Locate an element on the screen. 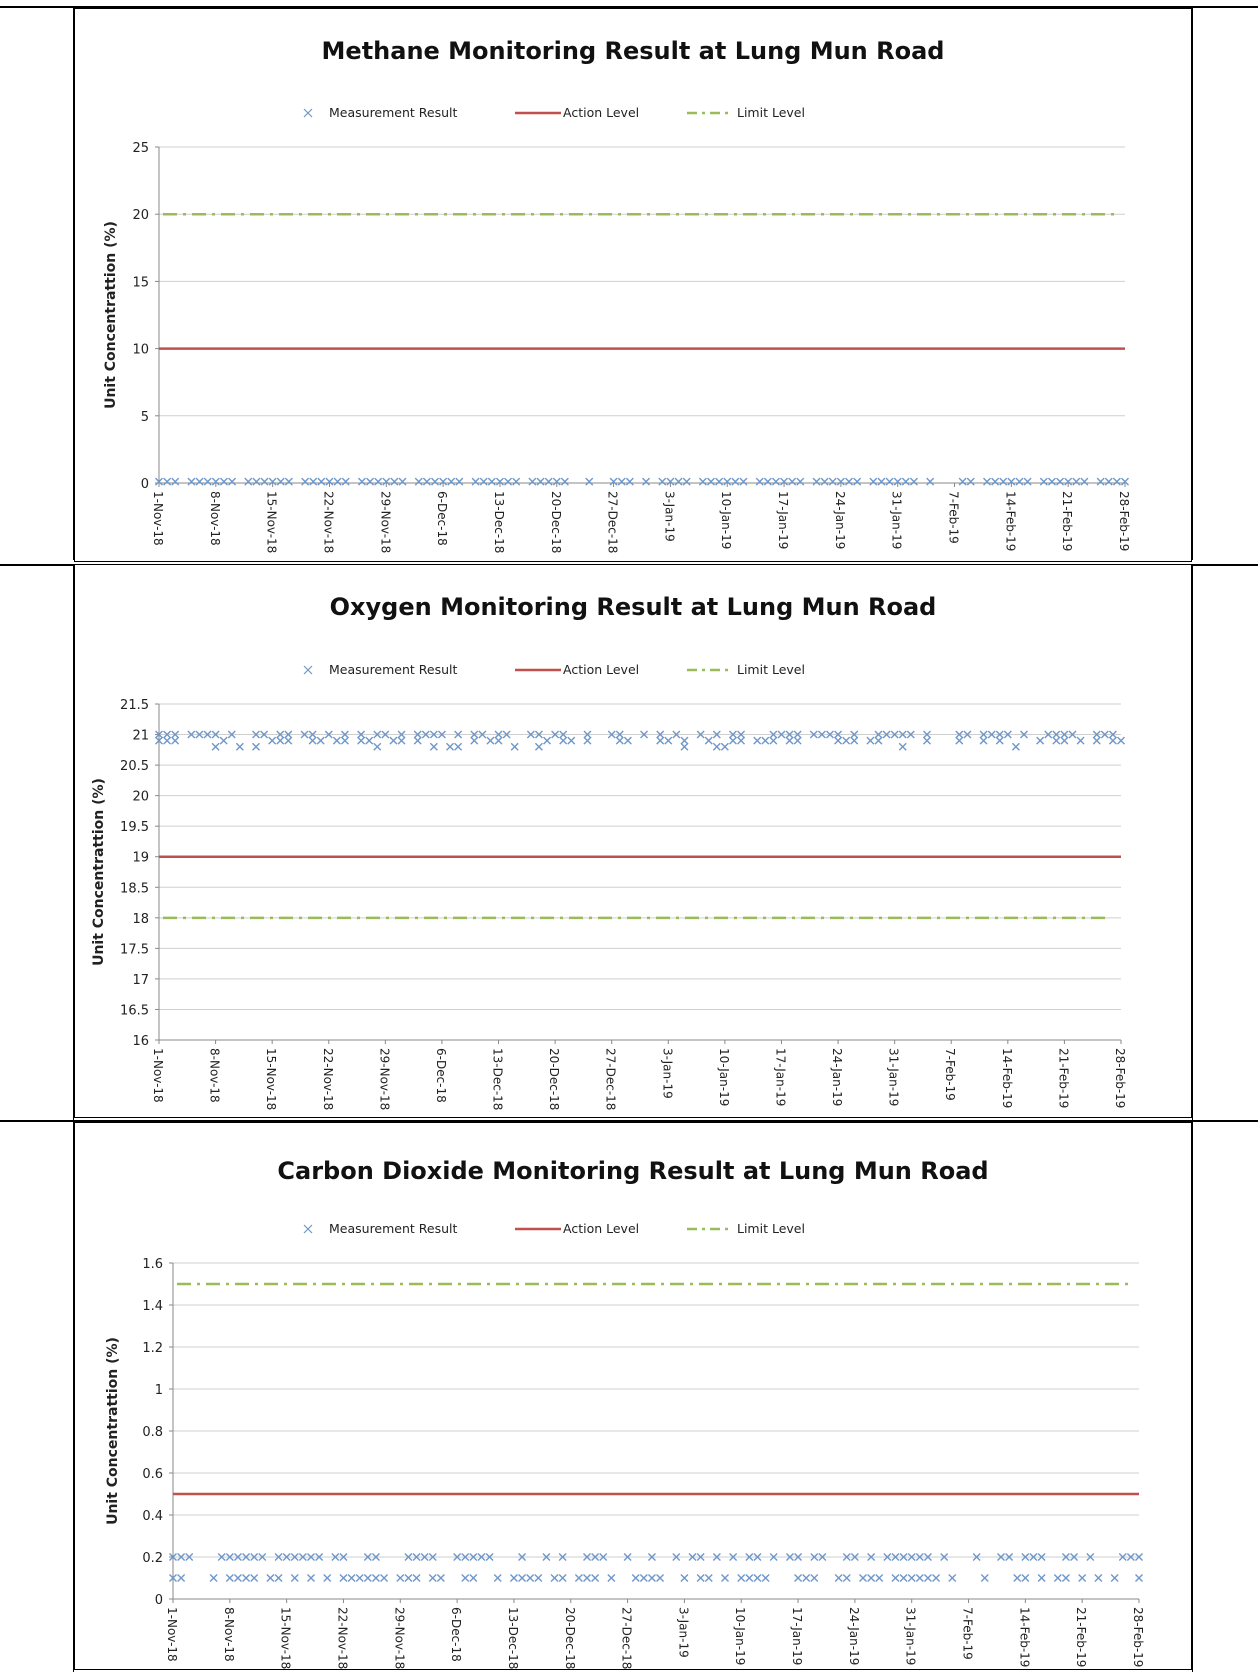 The height and width of the screenshot is (1672, 1258). y-tick-label: 0 is located at coordinates (159, 1600).